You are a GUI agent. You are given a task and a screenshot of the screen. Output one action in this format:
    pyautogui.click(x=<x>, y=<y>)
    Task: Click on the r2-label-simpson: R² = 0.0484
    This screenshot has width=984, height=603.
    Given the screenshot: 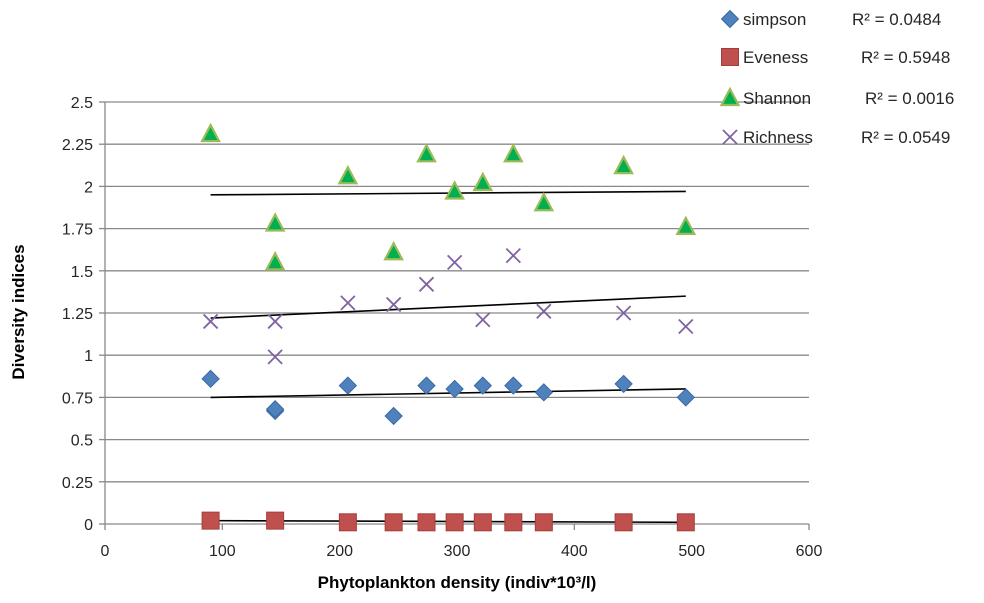 What is the action you would take?
    pyautogui.click(x=896, y=19)
    